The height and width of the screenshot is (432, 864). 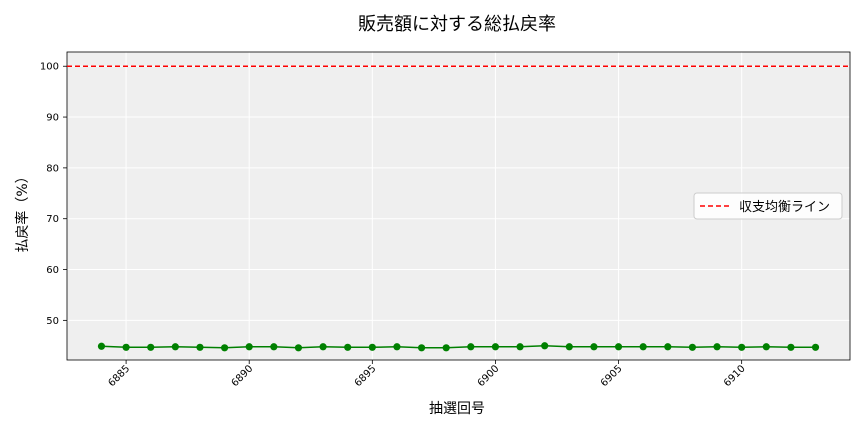 I want to click on x-tick-label: 6885, so click(x=119, y=376).